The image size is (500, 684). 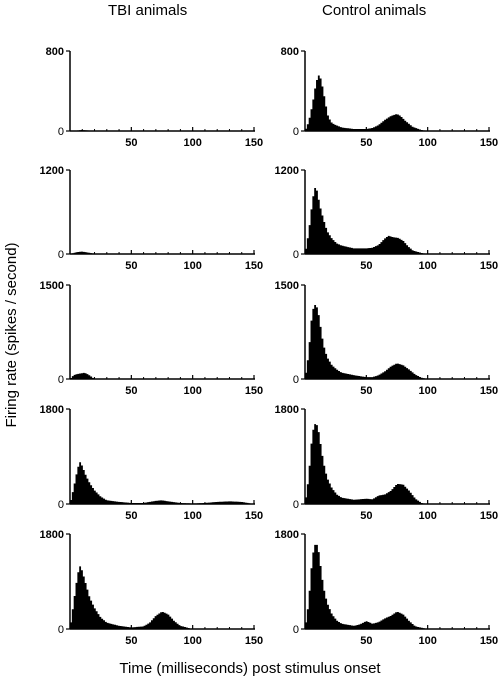 I want to click on histogram-panel-9: 0 1800 50 100 150, so click(x=152, y=588).